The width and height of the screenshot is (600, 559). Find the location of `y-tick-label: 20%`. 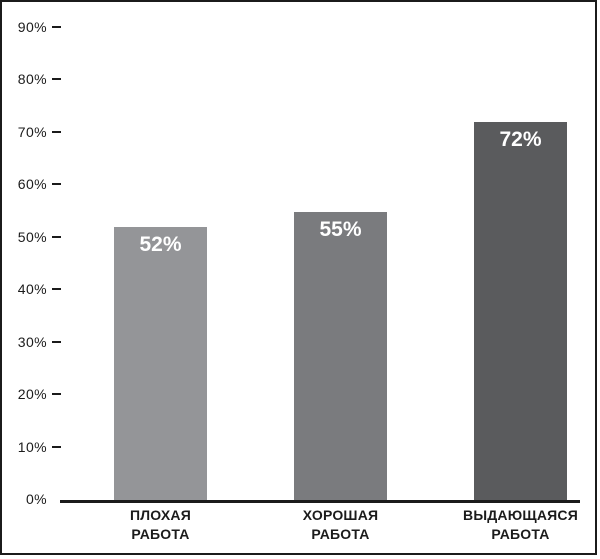

y-tick-label: 20% is located at coordinates (32, 394).